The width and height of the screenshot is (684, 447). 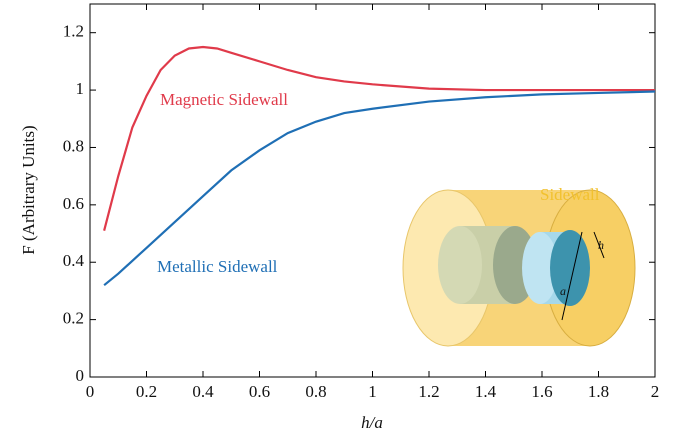 What do you see at coordinates (540, 268) in the screenshot?
I see `core-cylinder-end` at bounding box center [540, 268].